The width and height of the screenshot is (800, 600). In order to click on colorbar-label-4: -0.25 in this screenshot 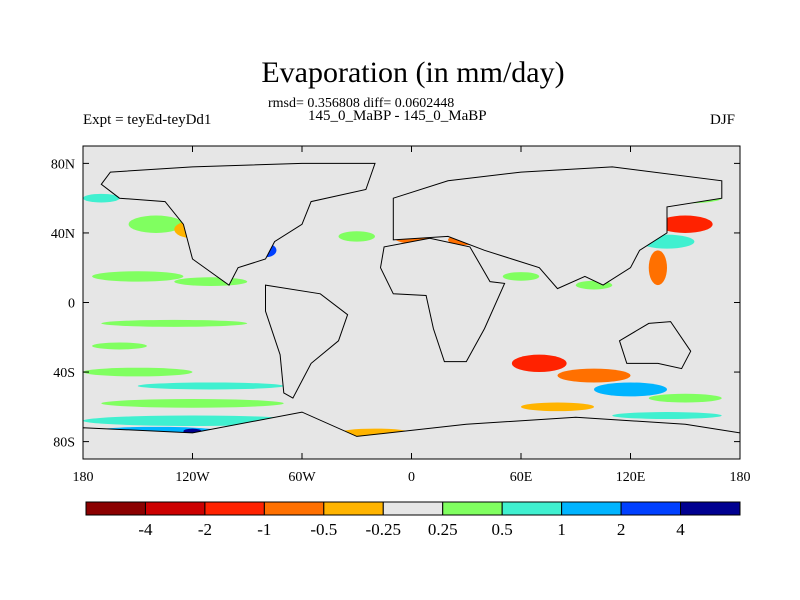, I will do `click(383, 529)`.